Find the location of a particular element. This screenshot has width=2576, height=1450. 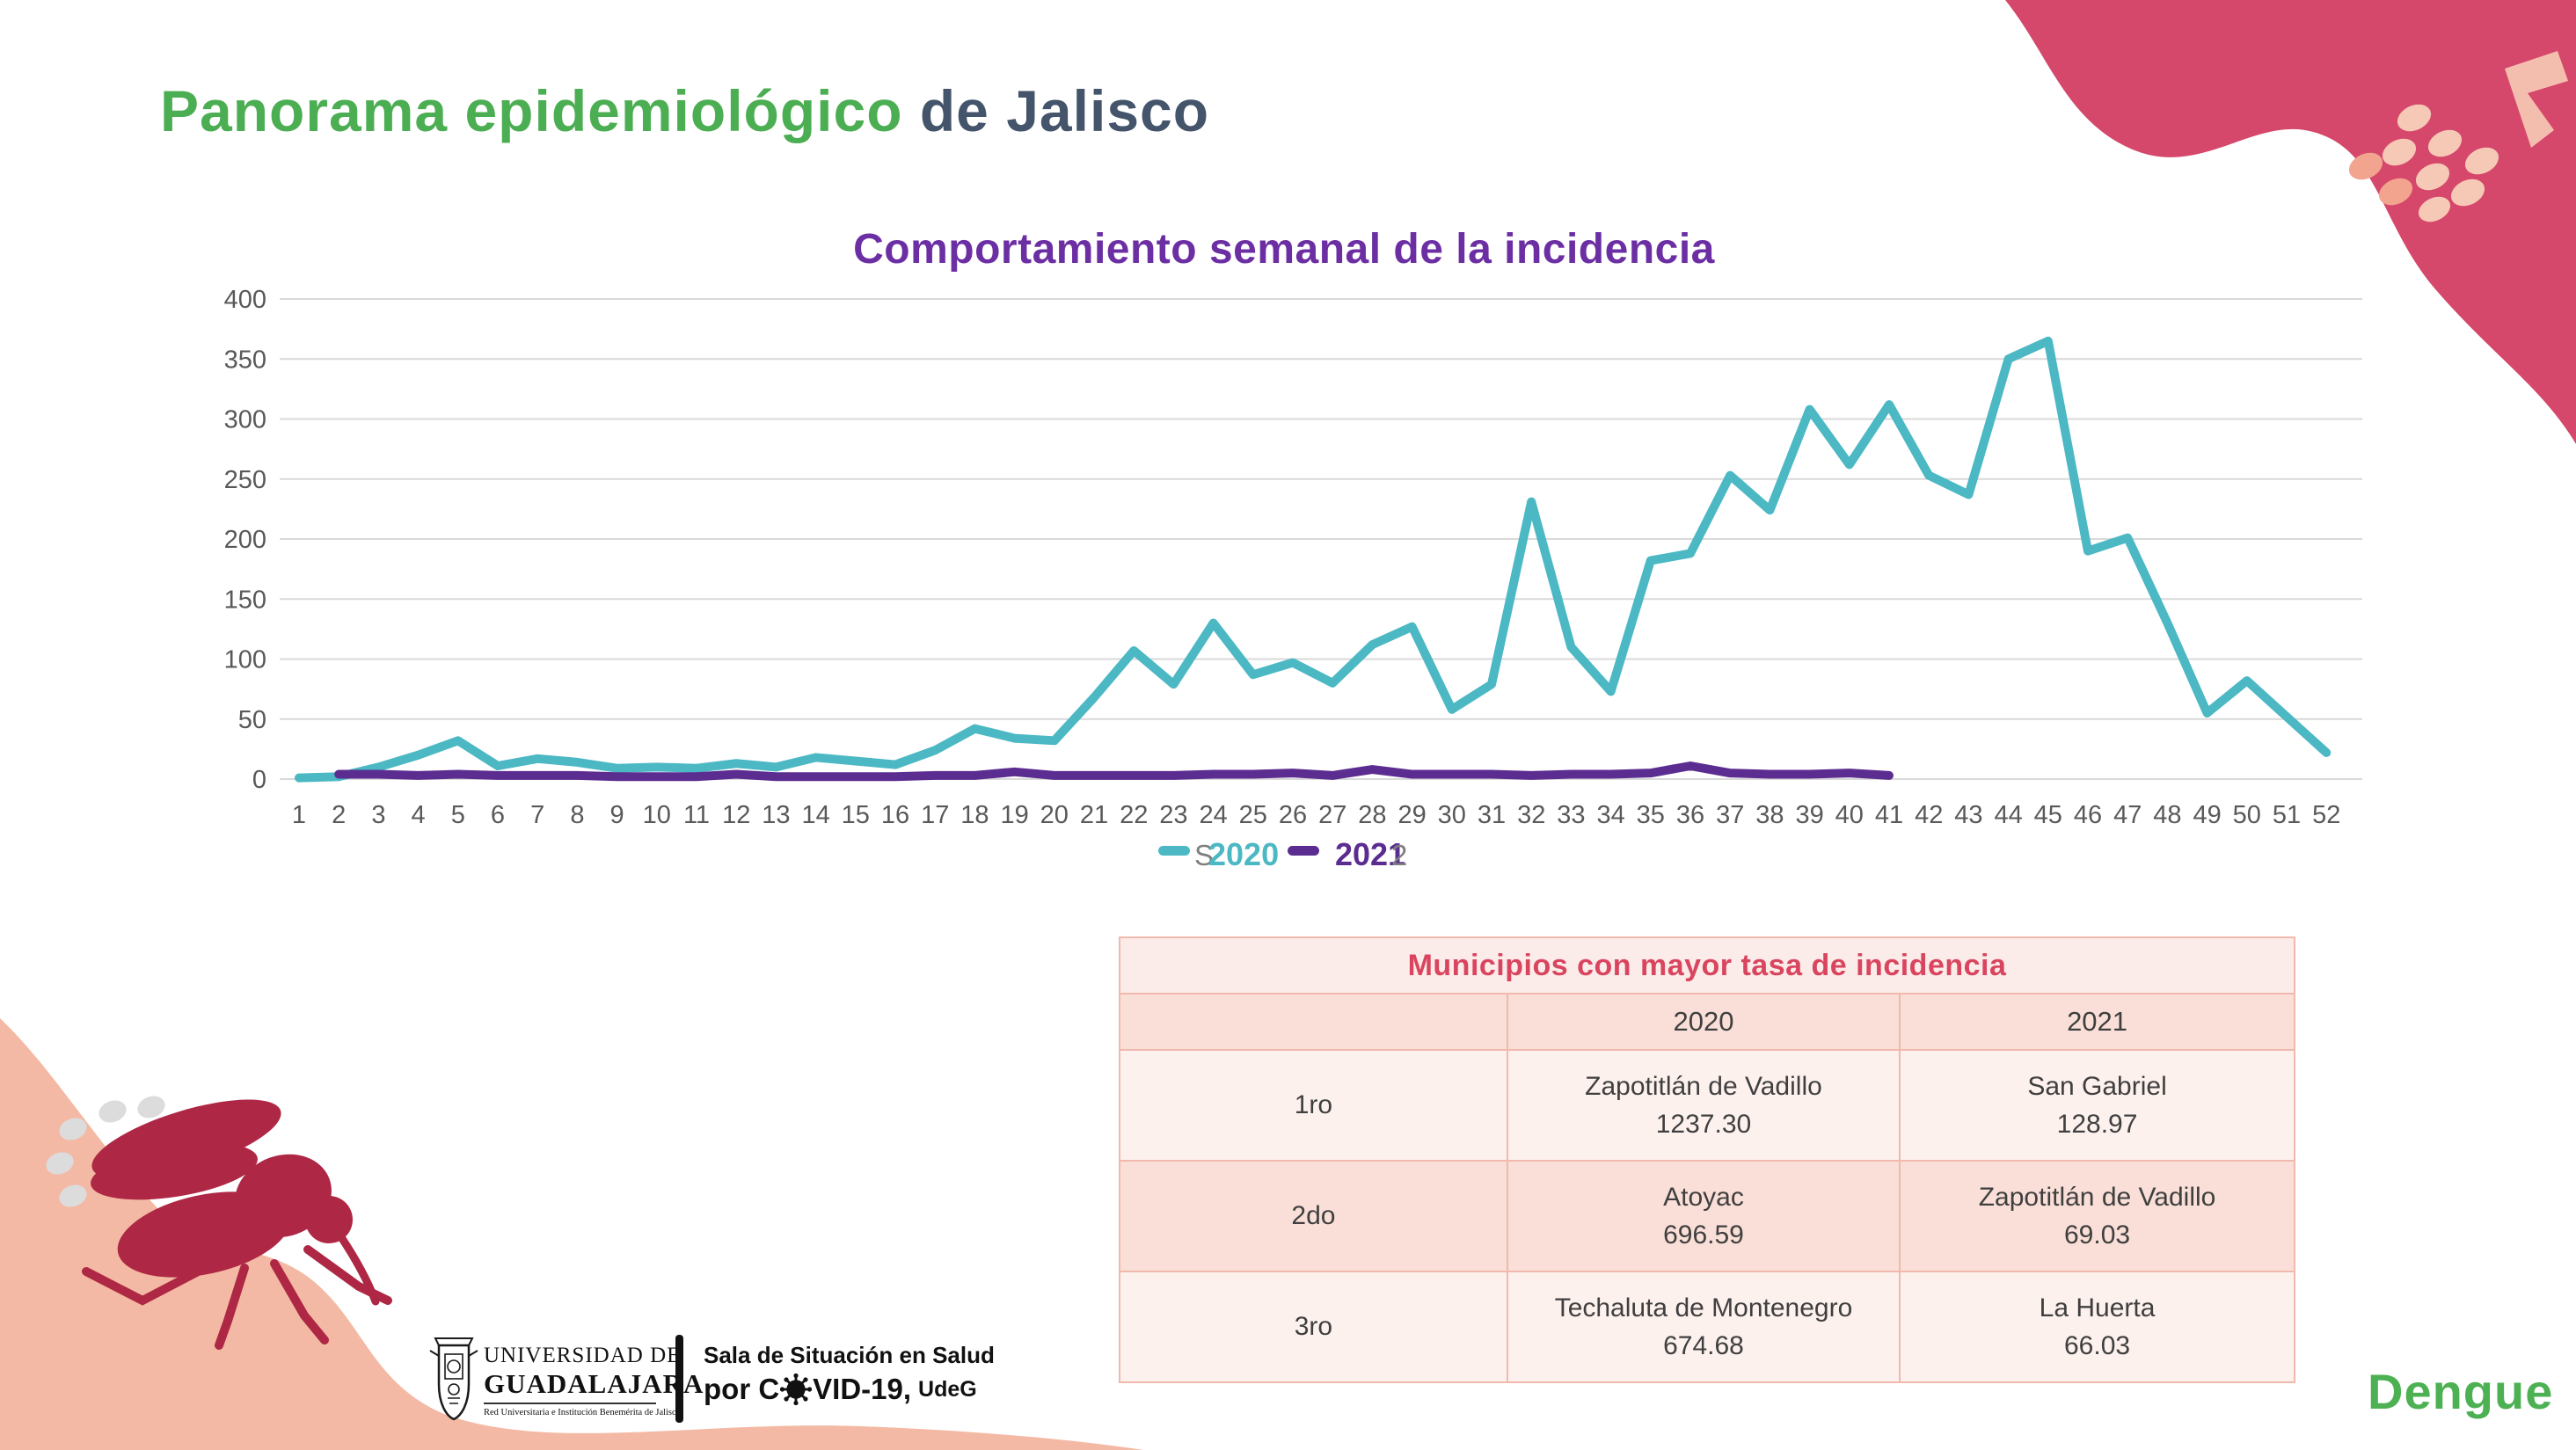

sala-udeg-text: UdeG is located at coordinates (947, 1389).